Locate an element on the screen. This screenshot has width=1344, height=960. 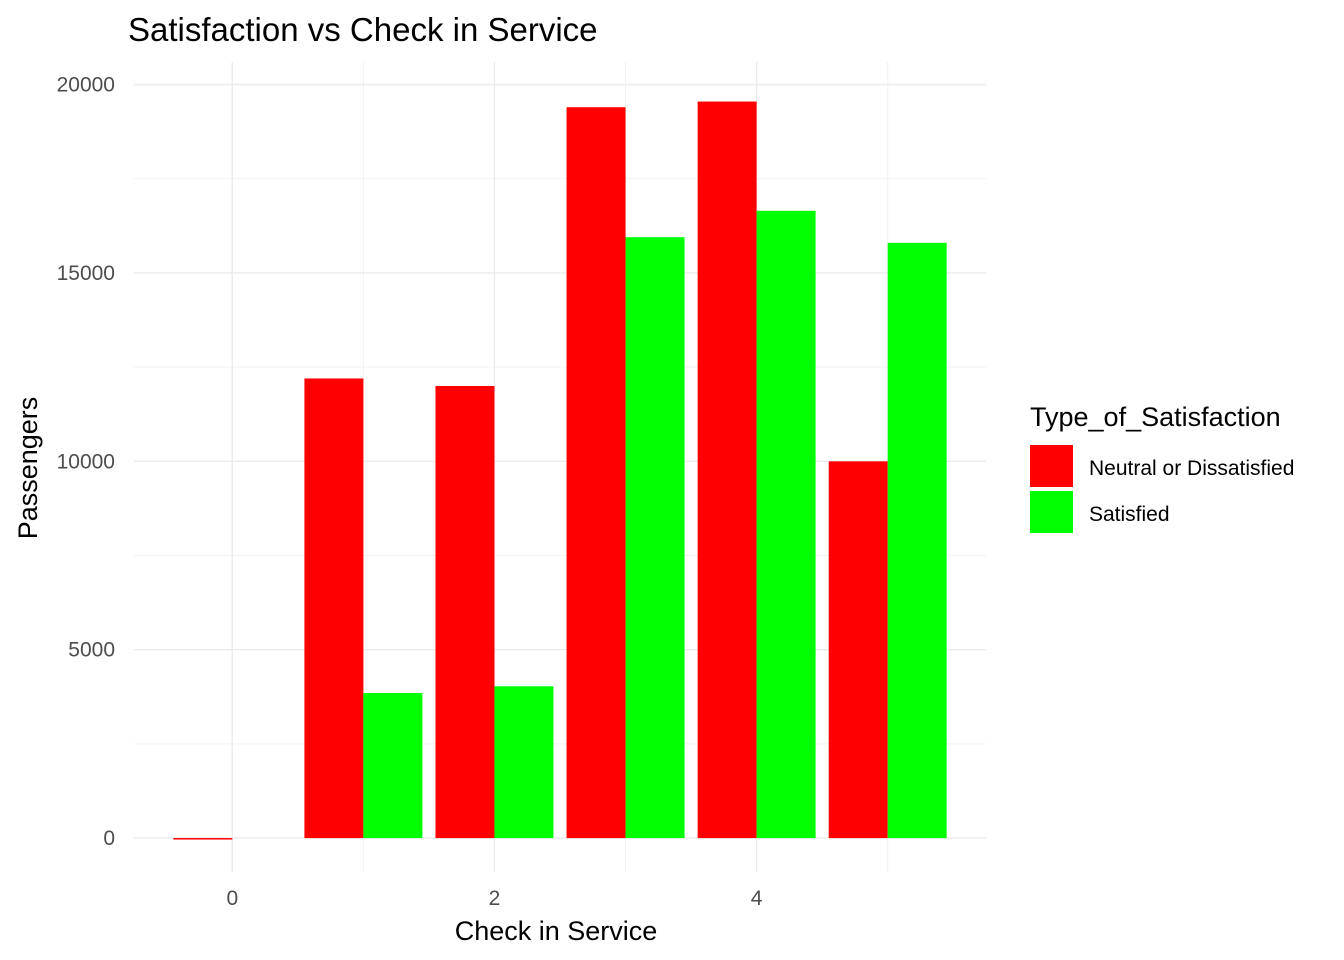
chart-title: Satisfaction vs Check in Service is located at coordinates (363, 29).